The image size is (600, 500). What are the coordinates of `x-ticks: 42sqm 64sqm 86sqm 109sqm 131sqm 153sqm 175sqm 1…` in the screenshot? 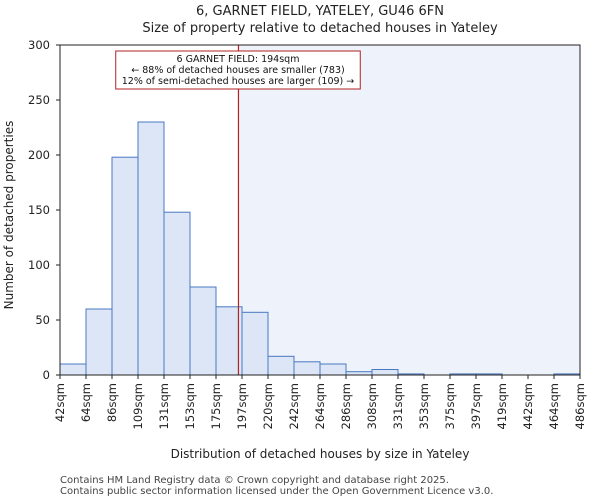 It's located at (320, 402).